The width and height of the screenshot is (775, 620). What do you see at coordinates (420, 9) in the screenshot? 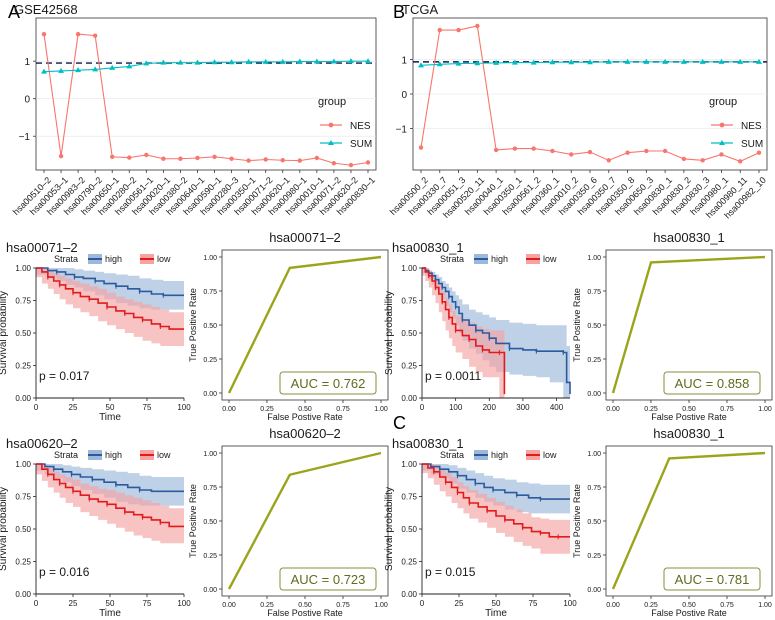
I see `chart-title: TCGA` at bounding box center [420, 9].